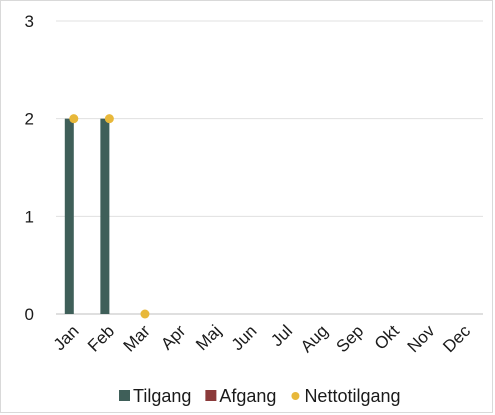 The width and height of the screenshot is (495, 415). I want to click on legend-marker-nettotilgang, so click(295, 396).